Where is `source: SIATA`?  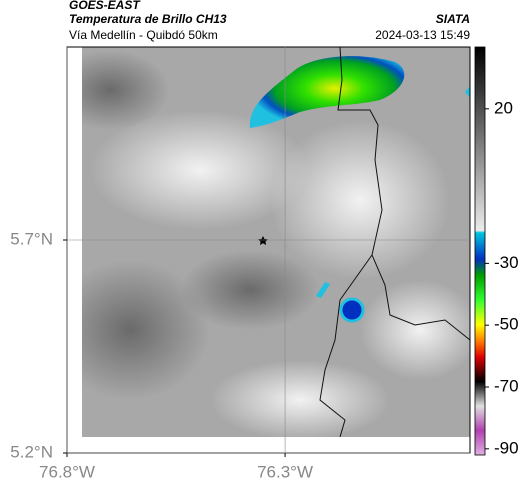 source: SIATA is located at coordinates (453, 19).